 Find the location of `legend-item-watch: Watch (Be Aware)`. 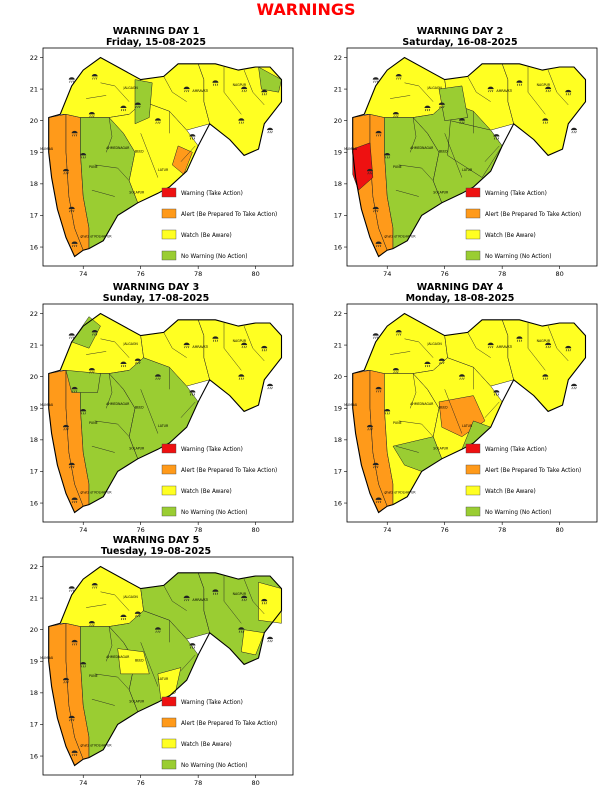

legend-item-watch: Watch (Be Aware) is located at coordinates (196, 490).